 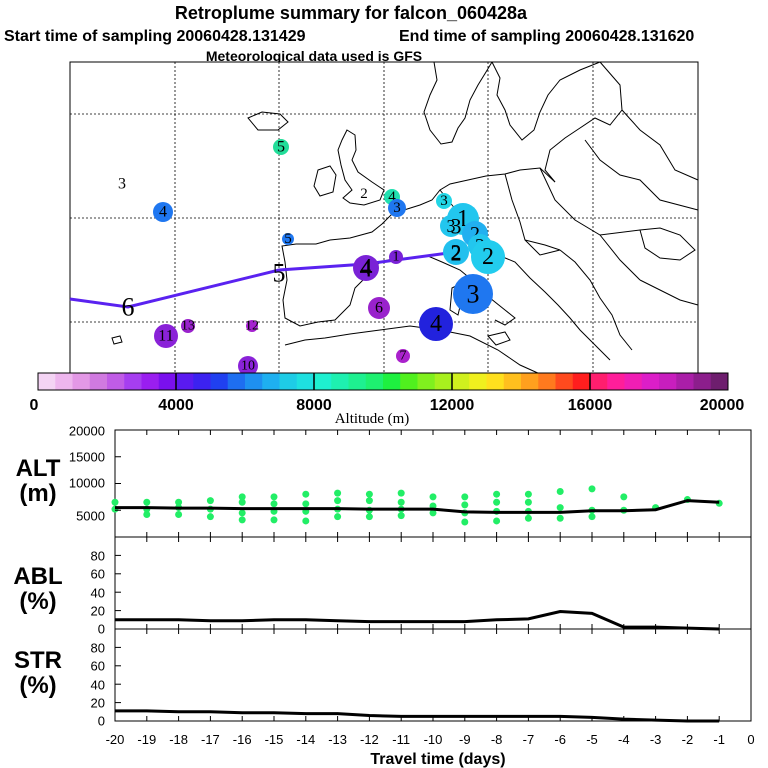 I want to click on track-label: 5, so click(x=279, y=273).